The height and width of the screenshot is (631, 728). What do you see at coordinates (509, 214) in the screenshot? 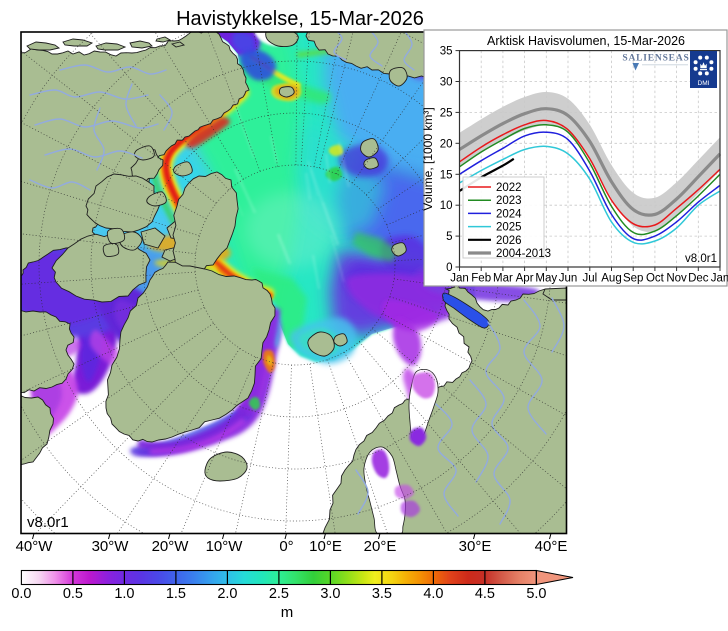
I see `svg-text: 2024` at bounding box center [509, 214].